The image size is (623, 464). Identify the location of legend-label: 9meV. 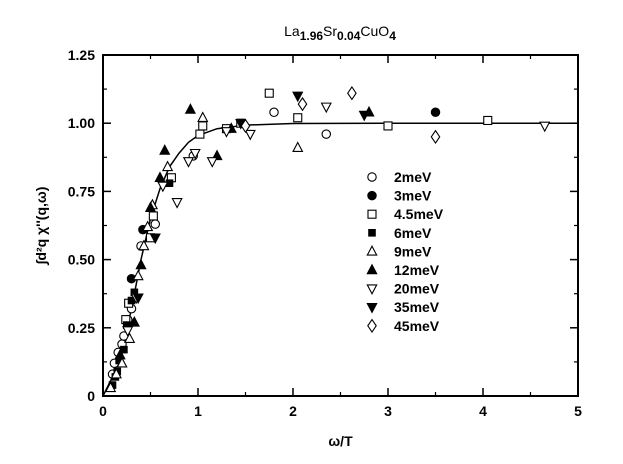
(413, 251).